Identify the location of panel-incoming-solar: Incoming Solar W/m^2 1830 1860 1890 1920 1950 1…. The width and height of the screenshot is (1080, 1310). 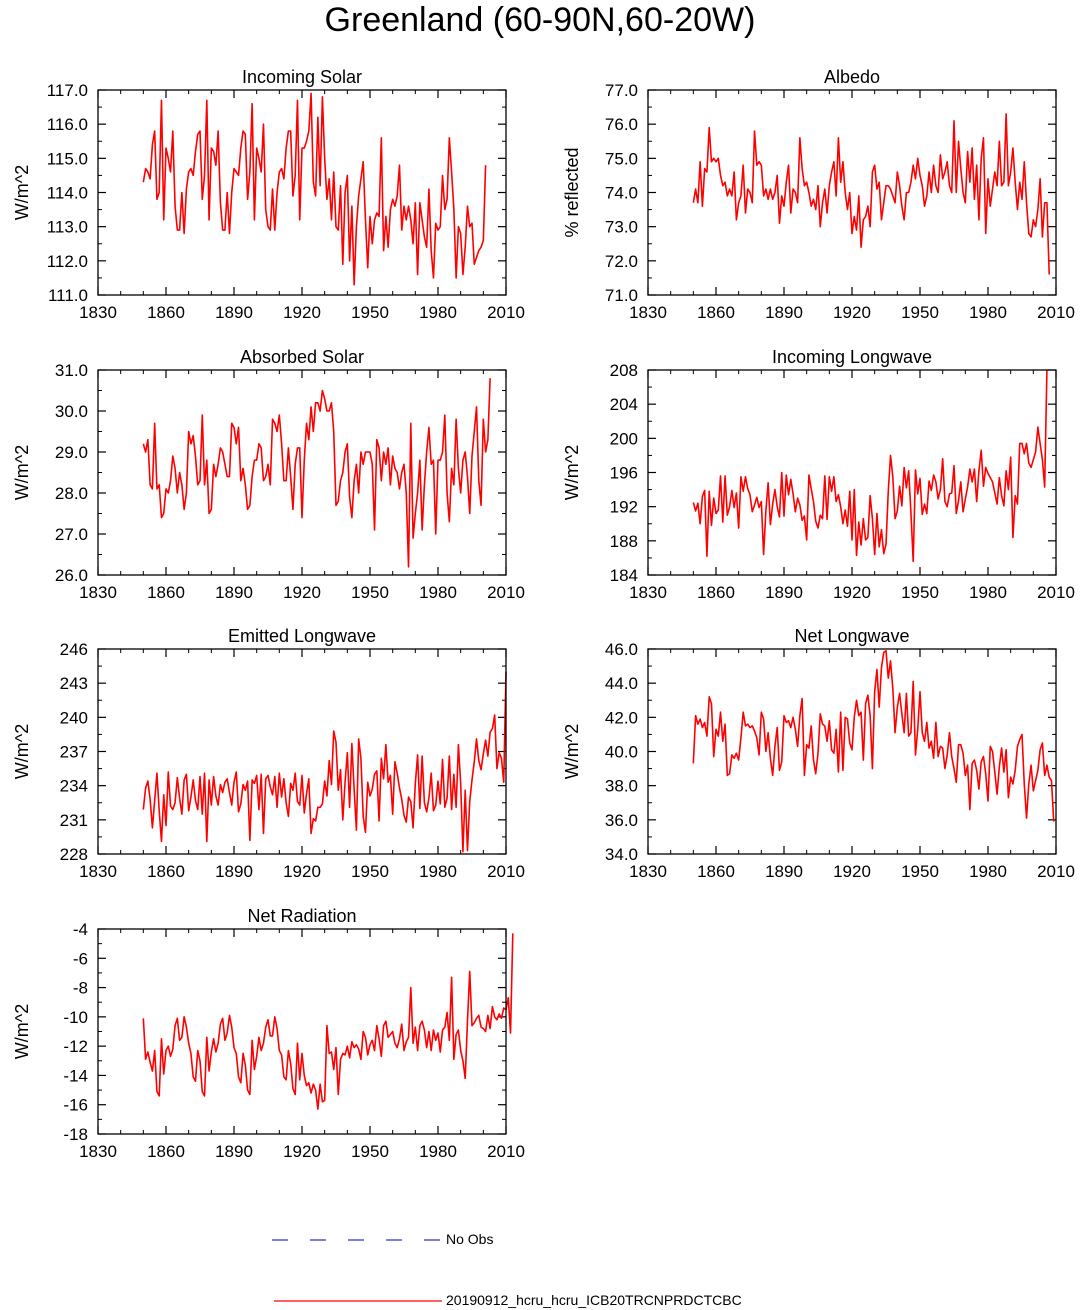
(268, 194).